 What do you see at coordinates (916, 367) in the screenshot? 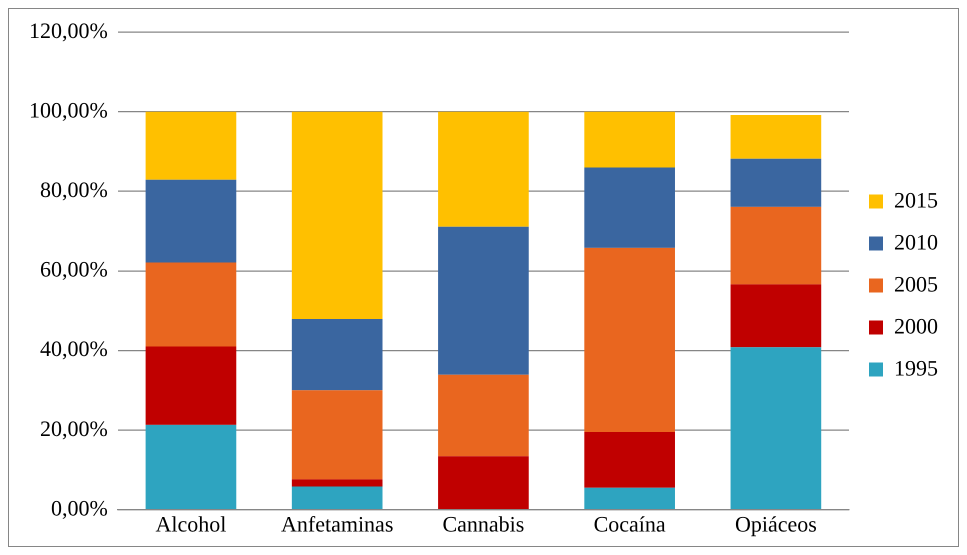
I see `legend-label: 1995` at bounding box center [916, 367].